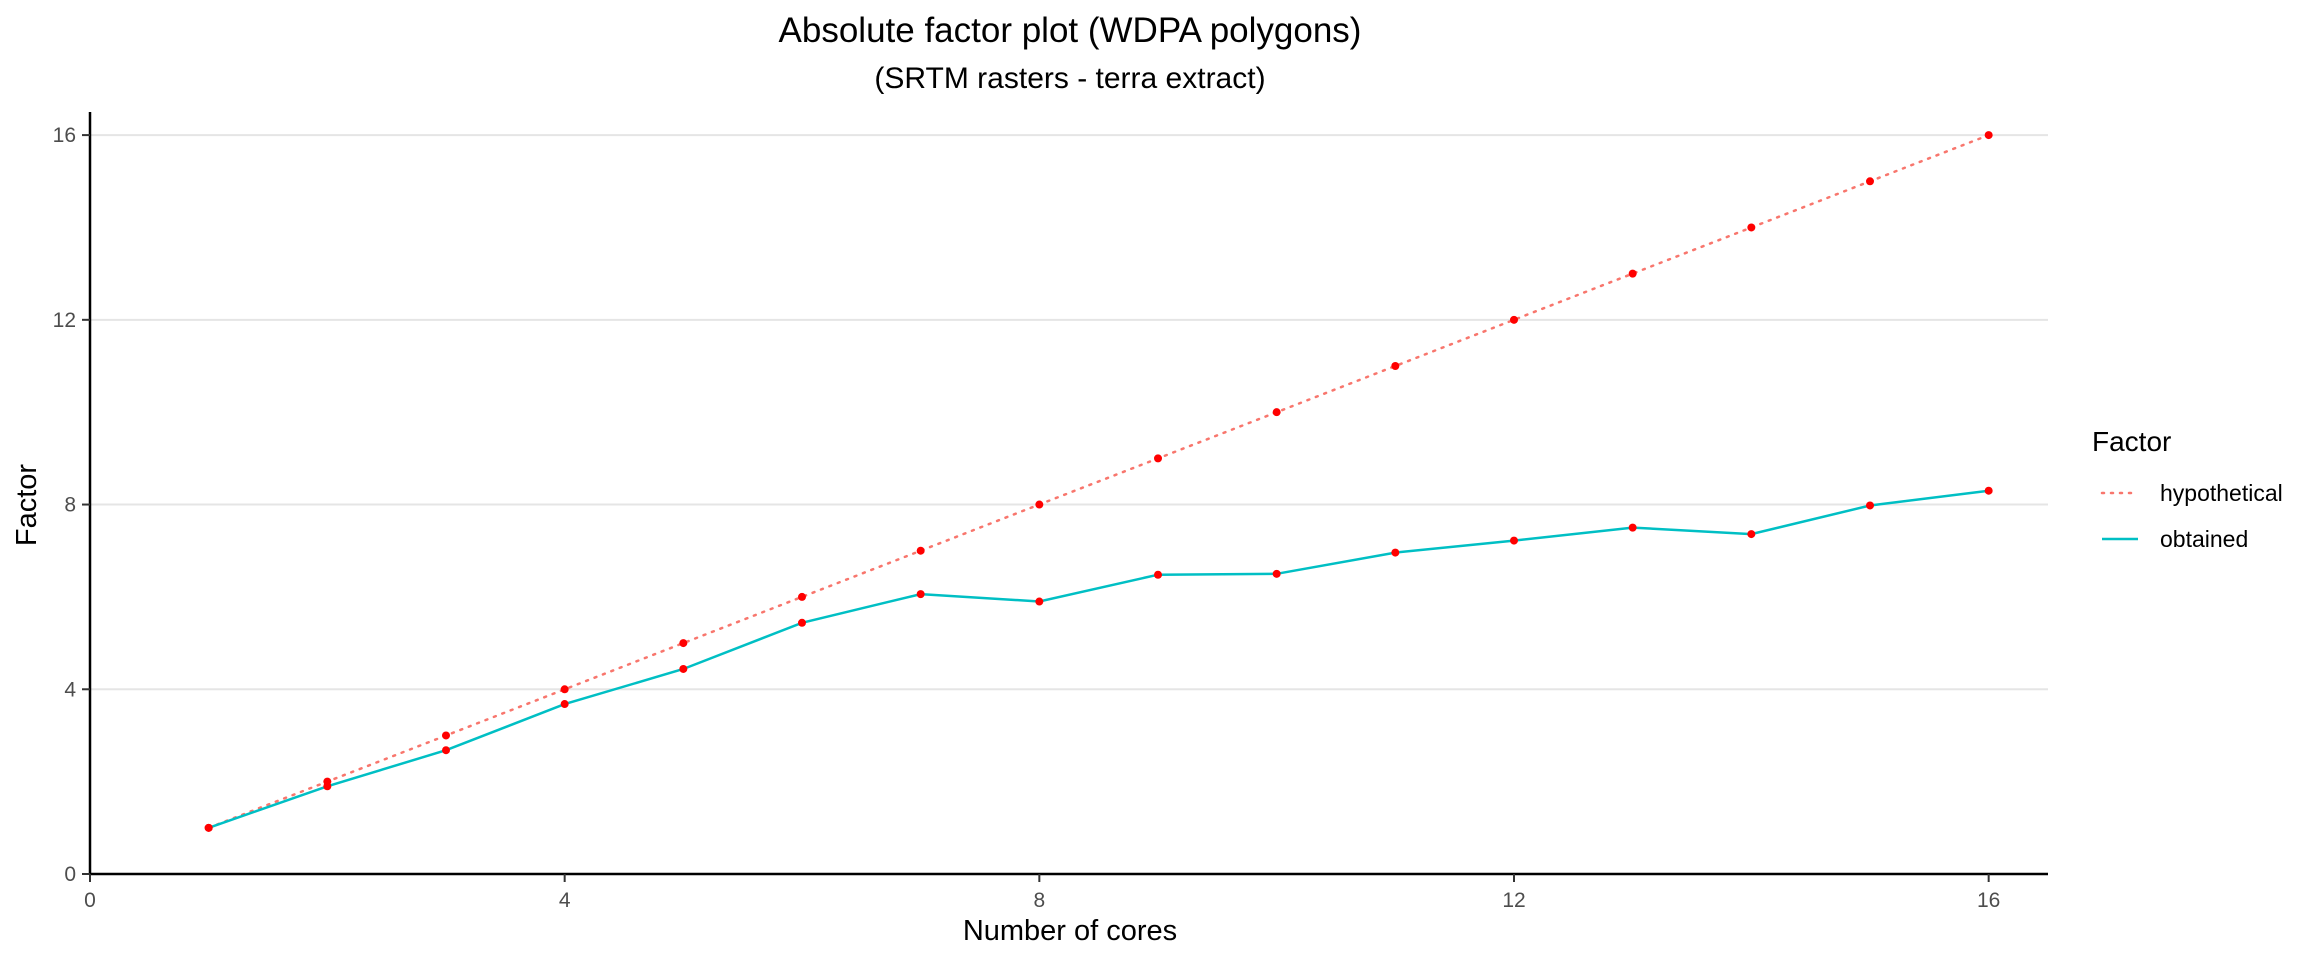  What do you see at coordinates (2204, 539) in the screenshot?
I see `legend-label-obtained: obtained` at bounding box center [2204, 539].